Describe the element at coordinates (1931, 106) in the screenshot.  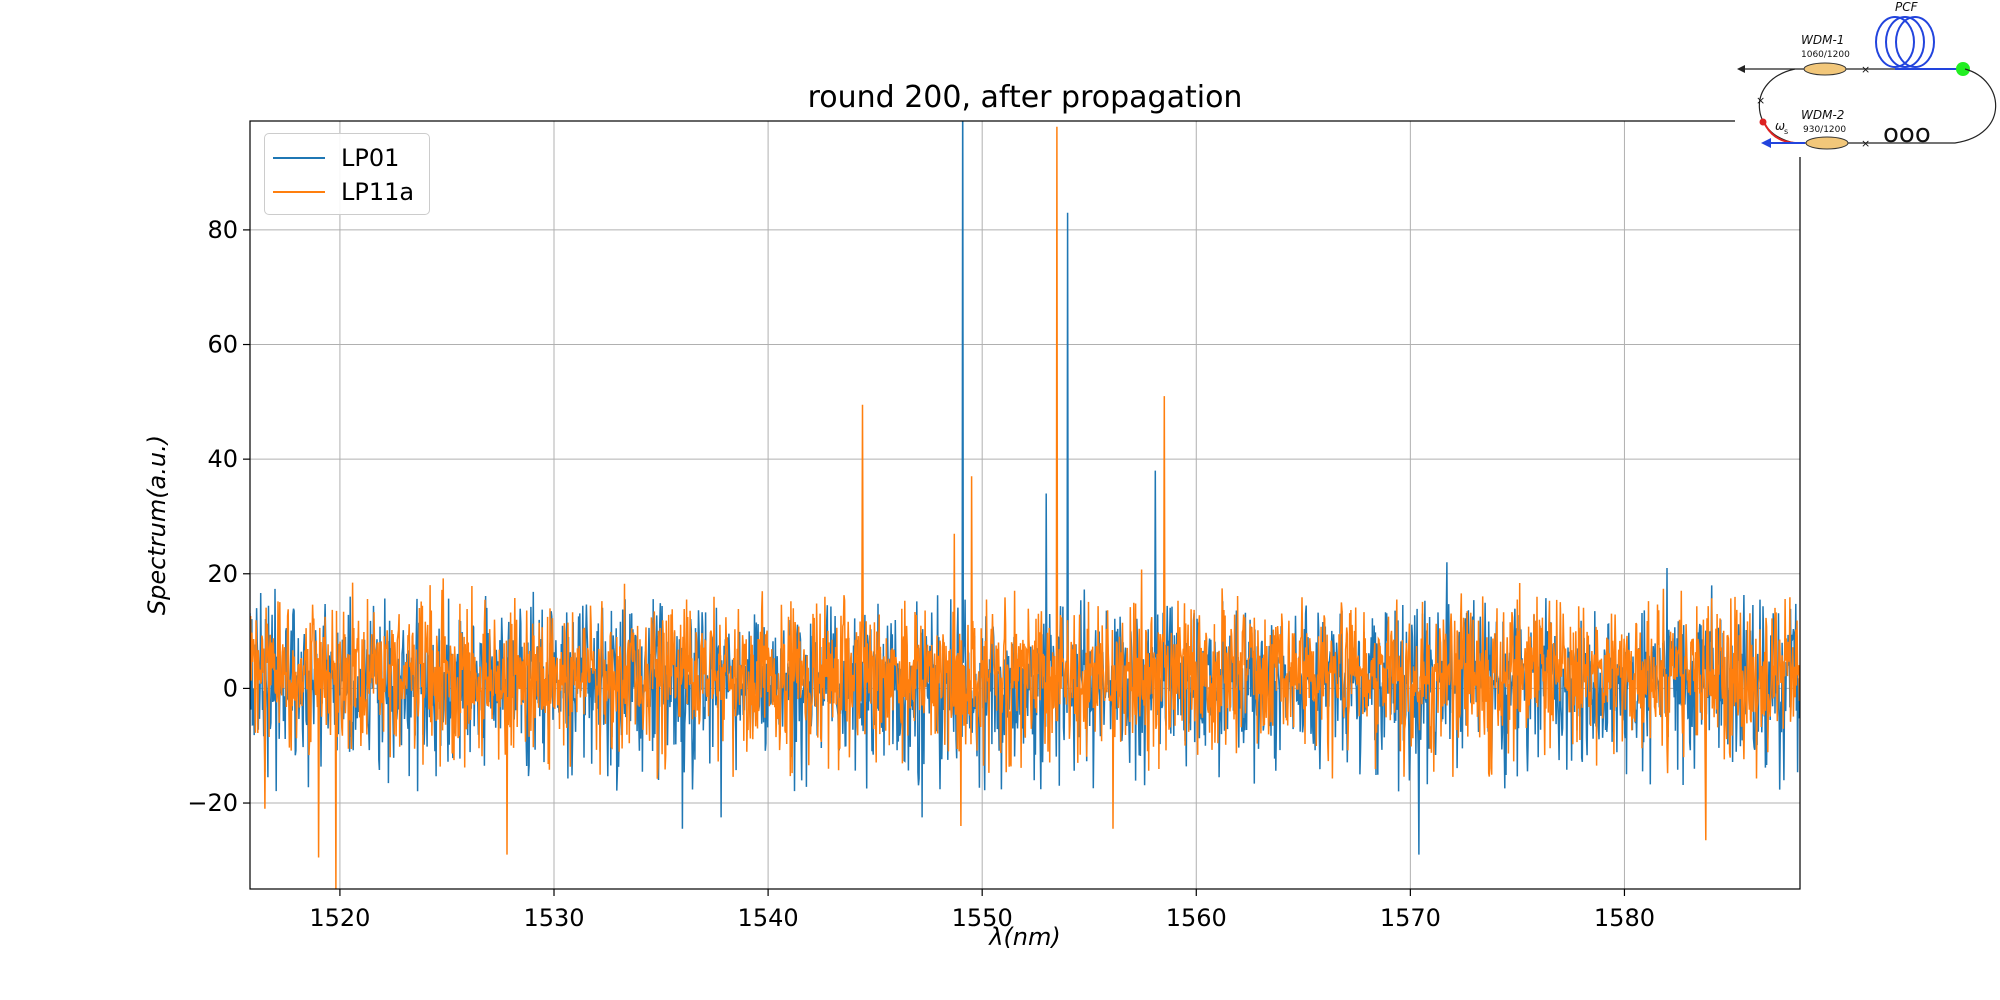
I see `fiber-loop` at that location.